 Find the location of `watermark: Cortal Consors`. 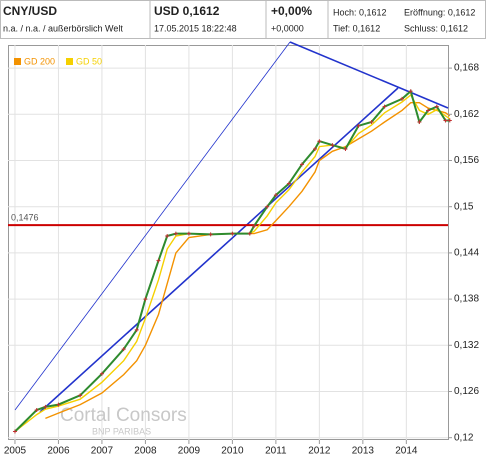

watermark: Cortal Consors is located at coordinates (123, 415).